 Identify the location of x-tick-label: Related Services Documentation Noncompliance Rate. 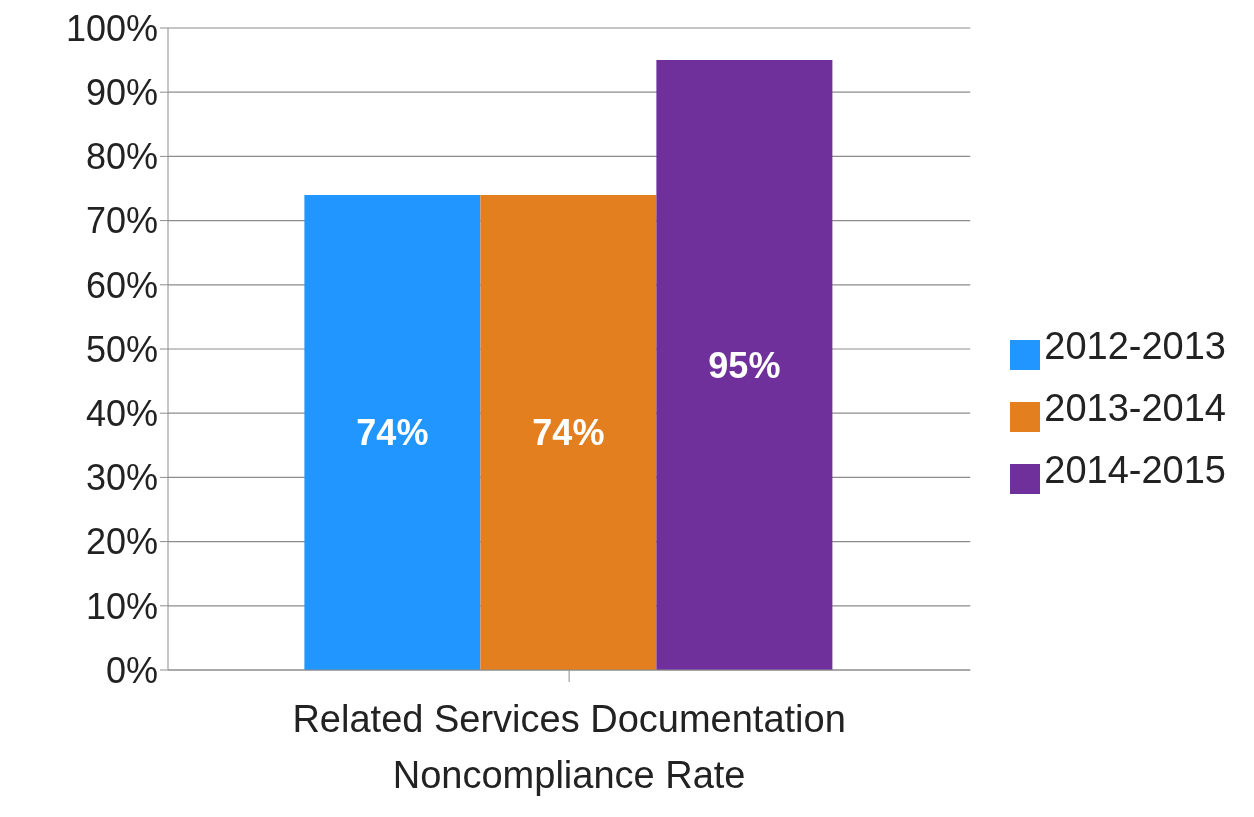
(569, 747).